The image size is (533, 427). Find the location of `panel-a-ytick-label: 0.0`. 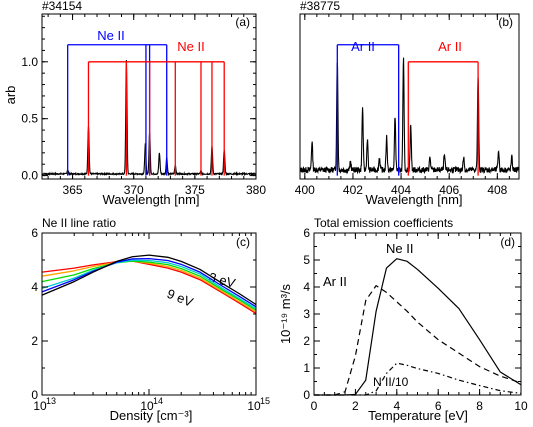

panel-a-ytick-label: 0.0 is located at coordinates (29, 176).